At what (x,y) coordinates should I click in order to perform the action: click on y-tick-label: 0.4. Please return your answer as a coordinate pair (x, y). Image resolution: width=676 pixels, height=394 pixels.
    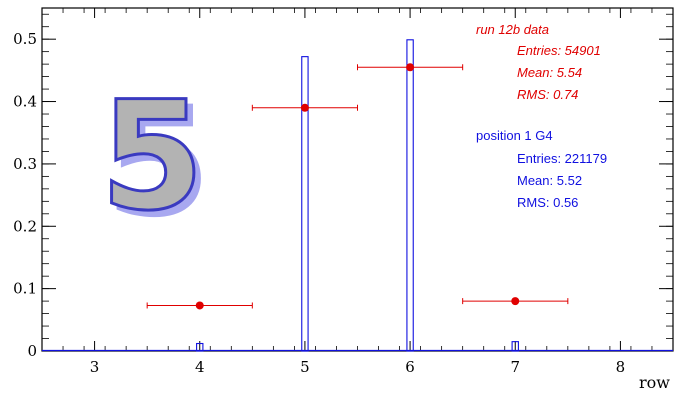
    Looking at the image, I should click on (25, 102).